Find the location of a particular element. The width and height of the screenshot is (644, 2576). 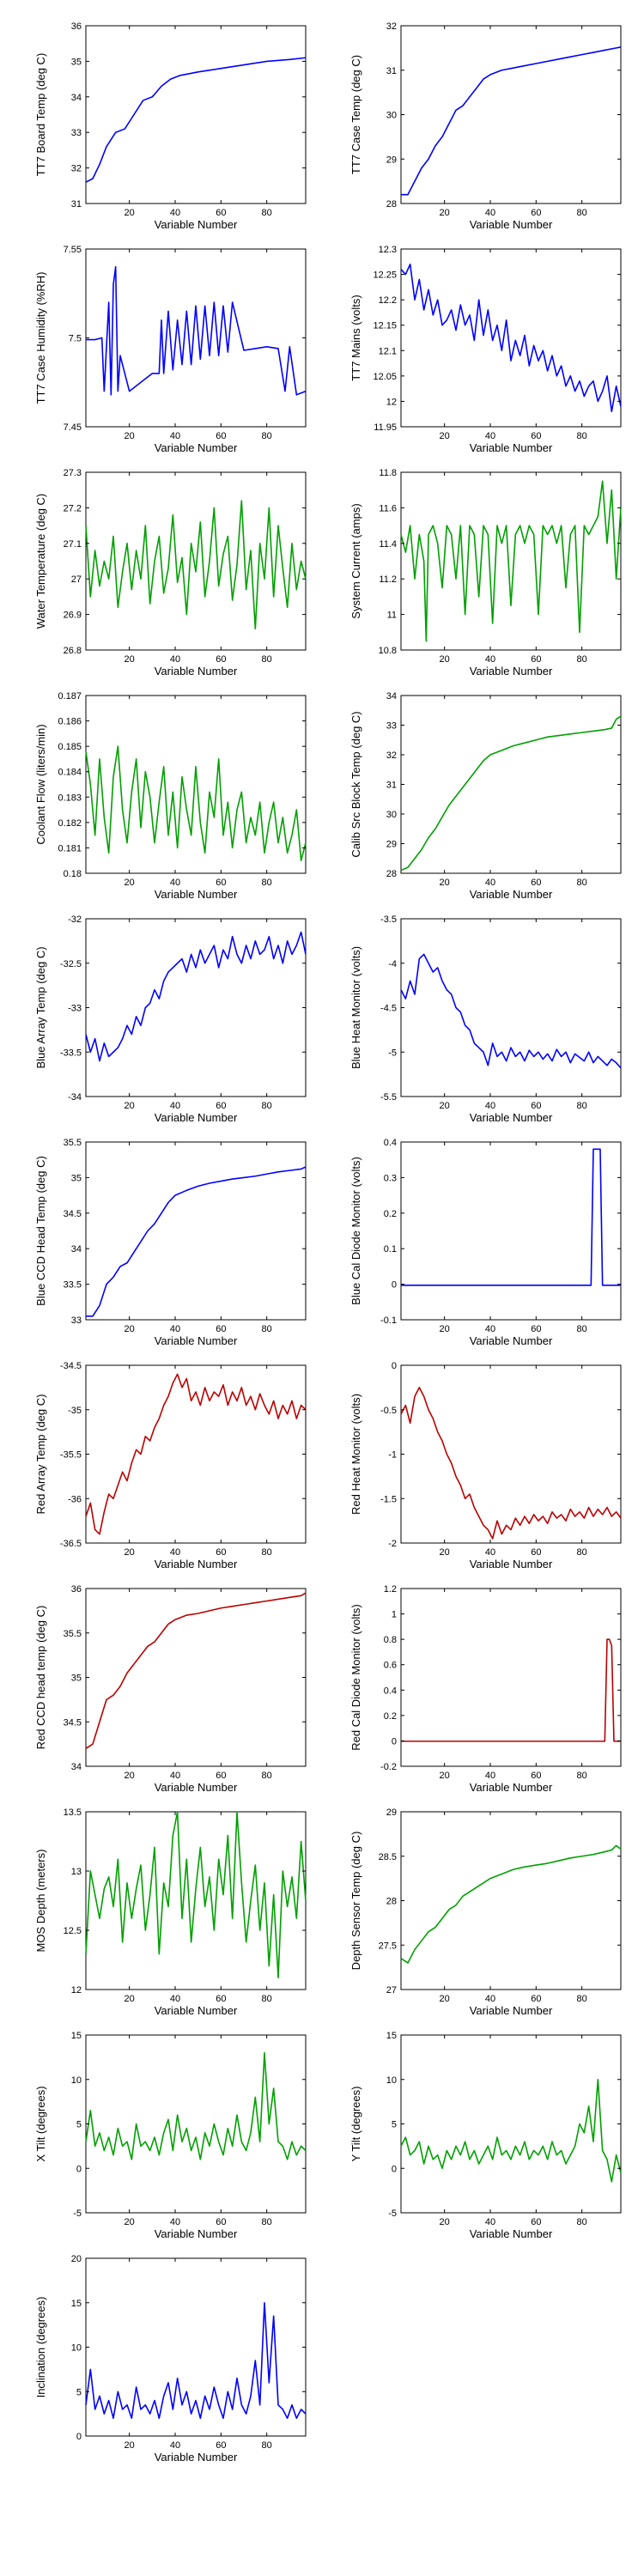

y-tick-label: 34 is located at coordinates (77, 1250).